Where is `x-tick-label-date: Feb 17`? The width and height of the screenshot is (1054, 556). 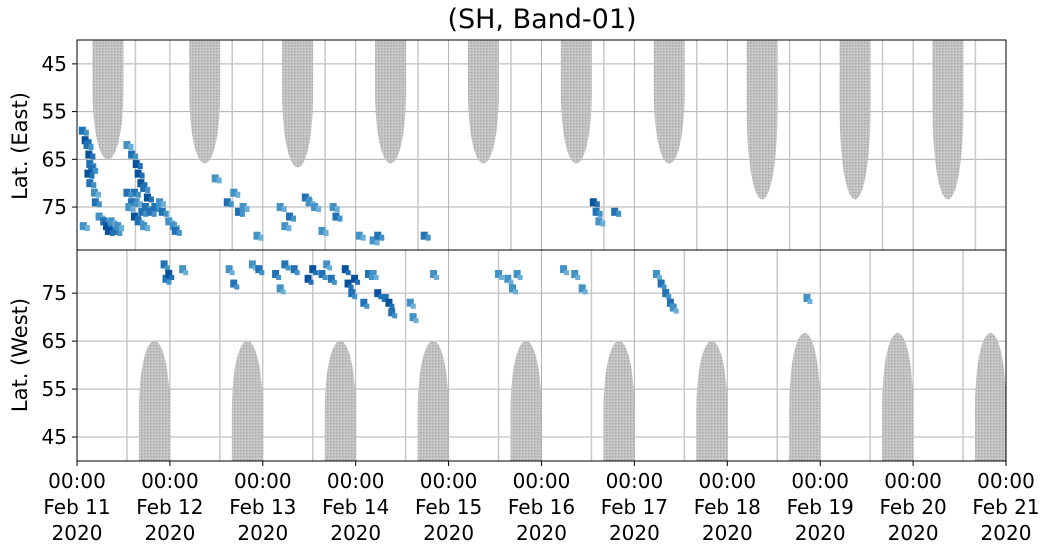
x-tick-label-date: Feb 17 is located at coordinates (634, 507).